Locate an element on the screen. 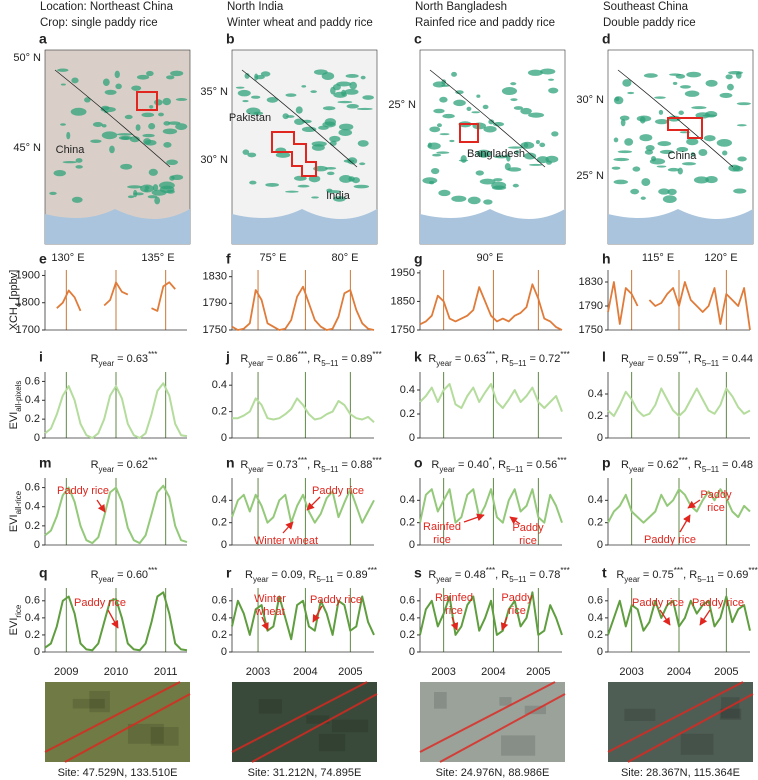 The image size is (758, 780). y-tick-label: 1750 is located at coordinates (591, 330).